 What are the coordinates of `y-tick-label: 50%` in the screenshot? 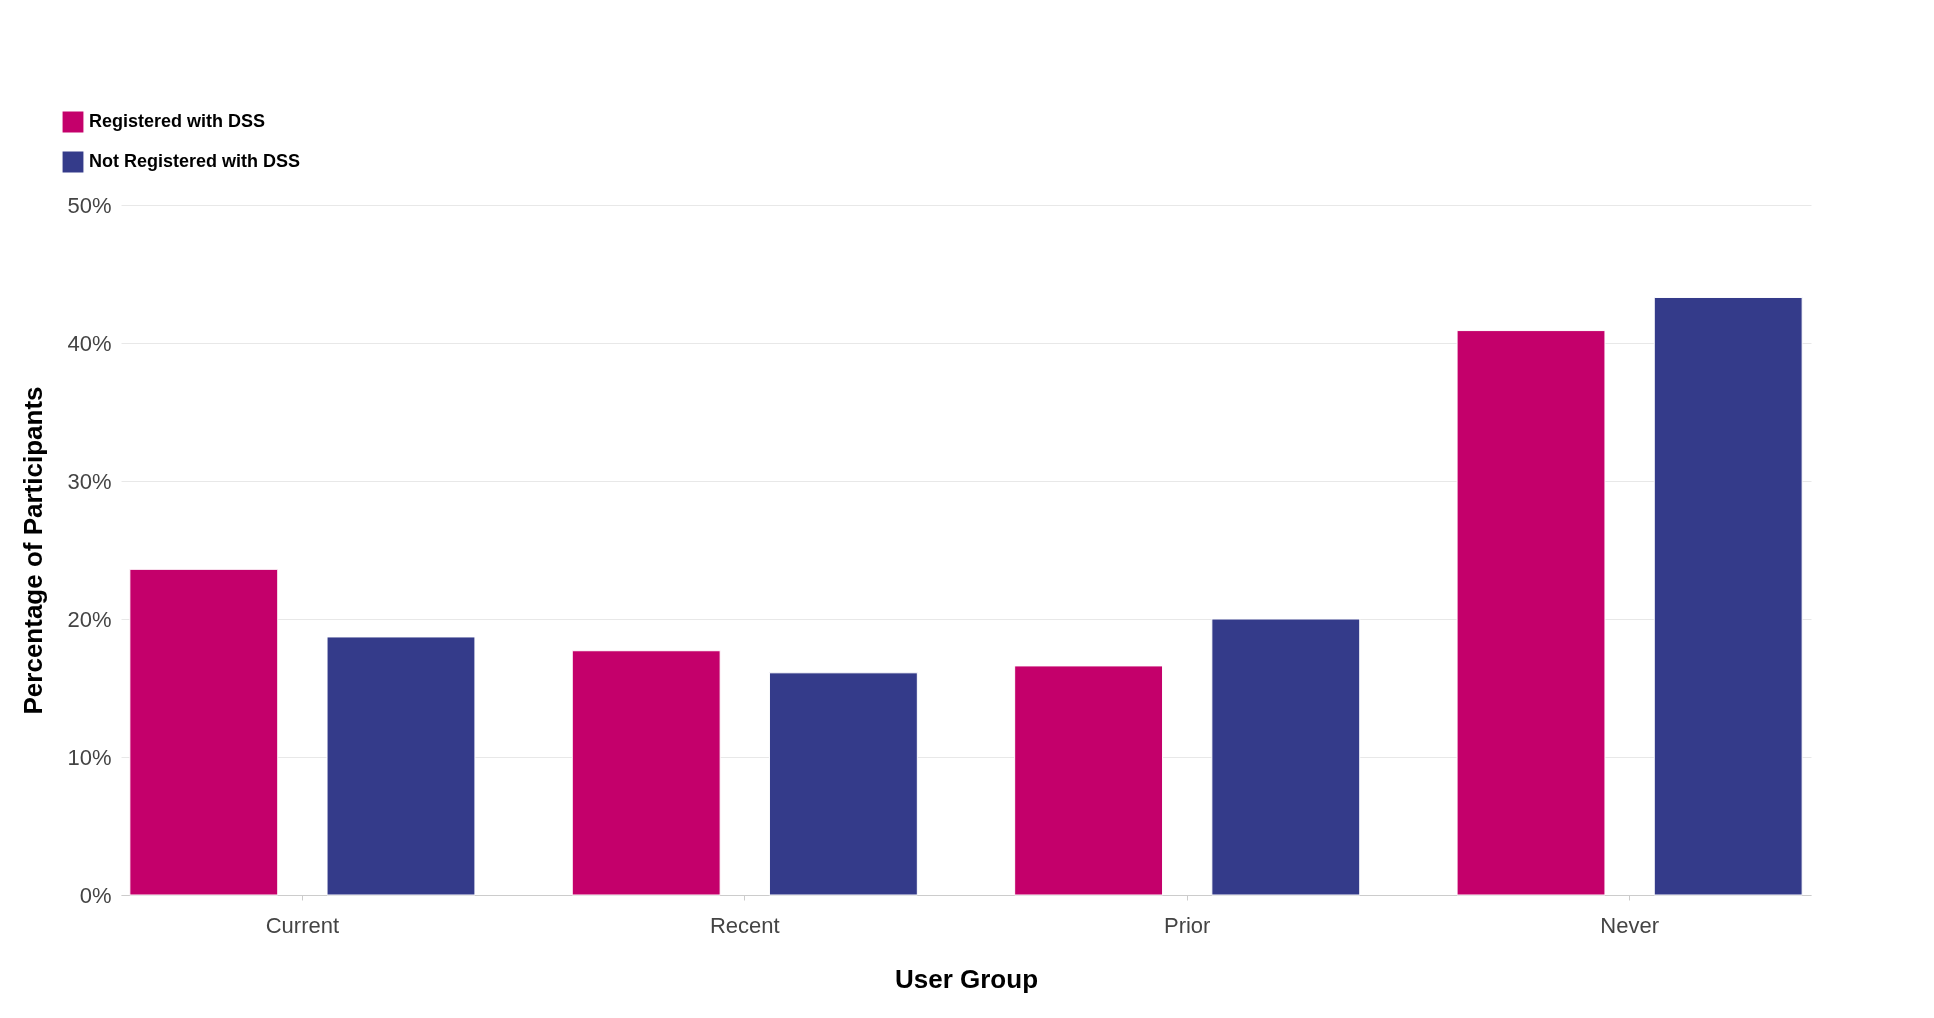 It's located at (89, 205).